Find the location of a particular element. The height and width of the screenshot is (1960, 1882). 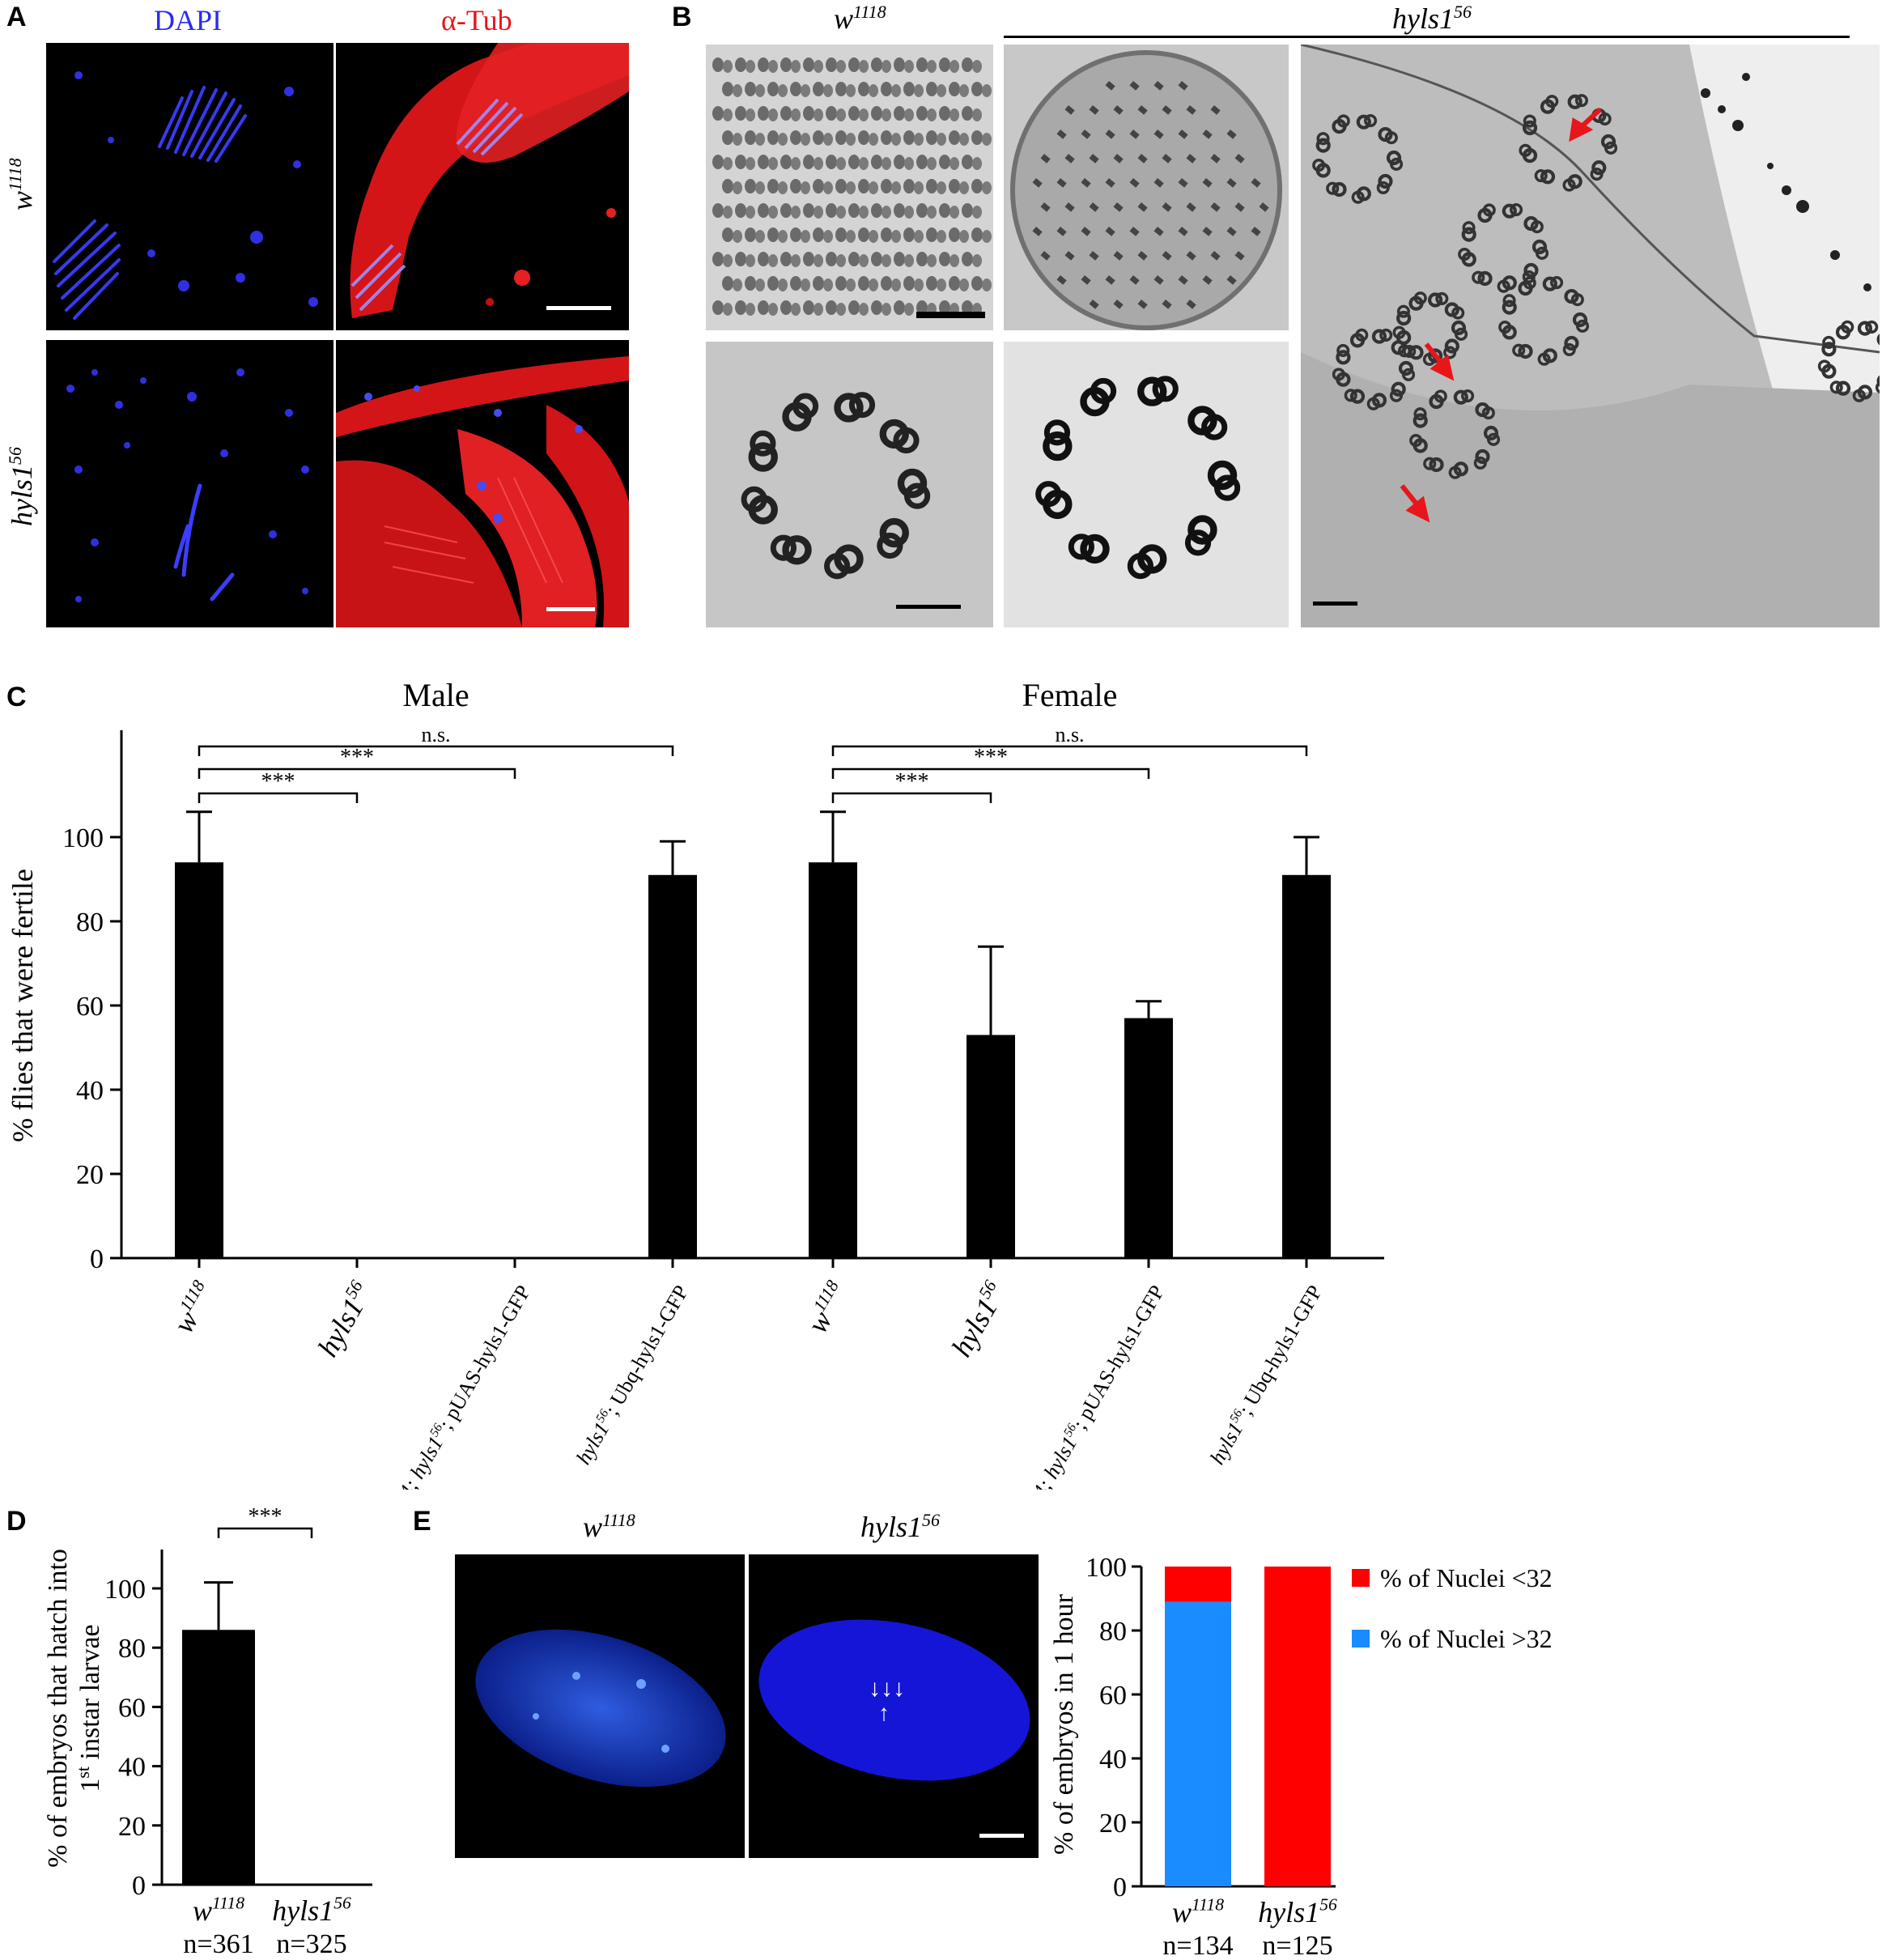

micrograph-a-w1118-tubulin is located at coordinates (482, 186).